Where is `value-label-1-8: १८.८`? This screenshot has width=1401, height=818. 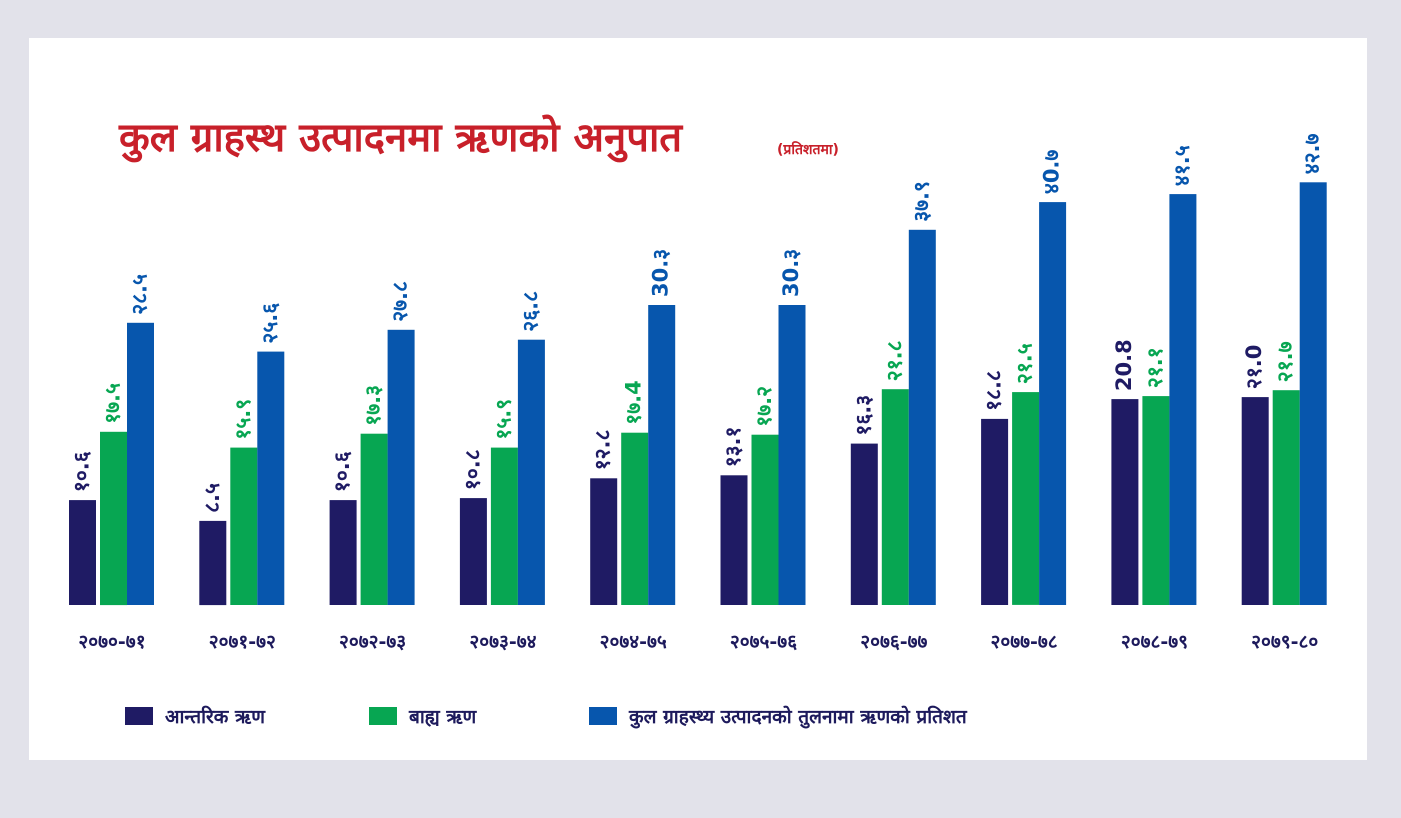 value-label-1-8: १८.८ is located at coordinates (994, 390).